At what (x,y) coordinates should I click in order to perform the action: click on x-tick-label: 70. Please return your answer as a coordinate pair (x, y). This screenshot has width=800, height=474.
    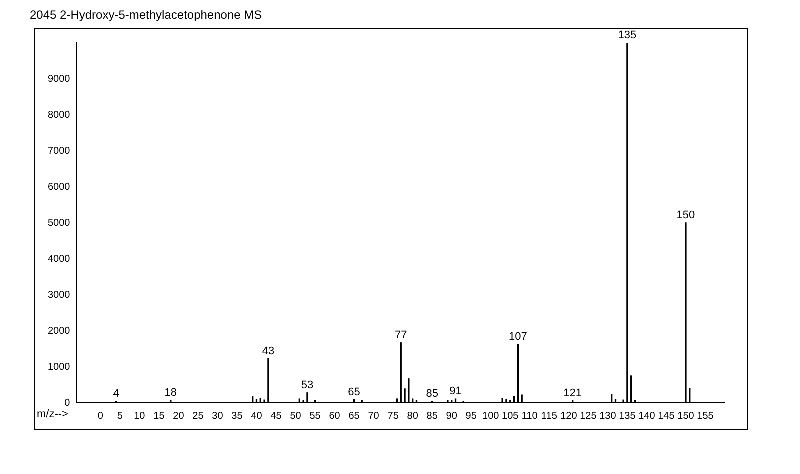
    Looking at the image, I should click on (374, 416).